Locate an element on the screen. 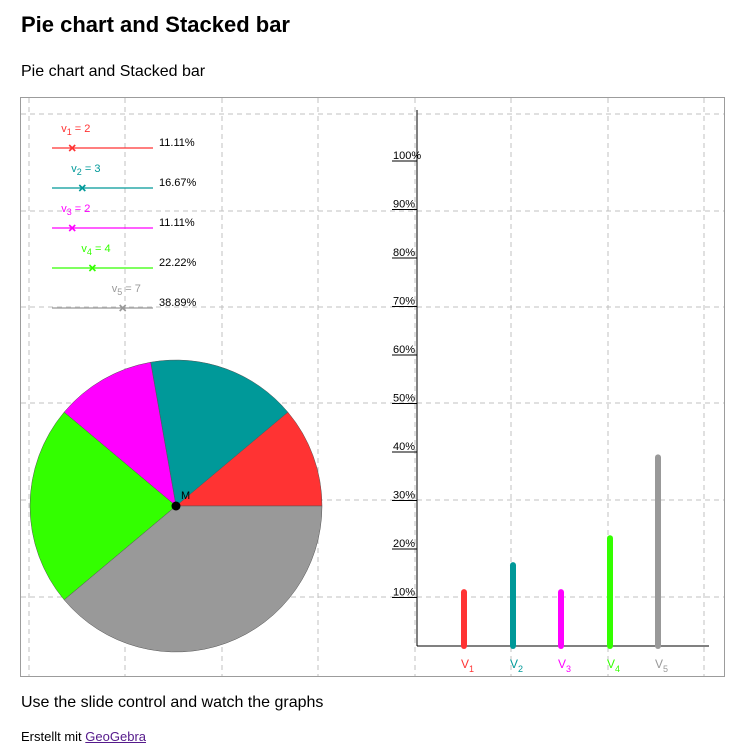  slider-v5: v5 = 7 38.89% is located at coordinates (124, 297).